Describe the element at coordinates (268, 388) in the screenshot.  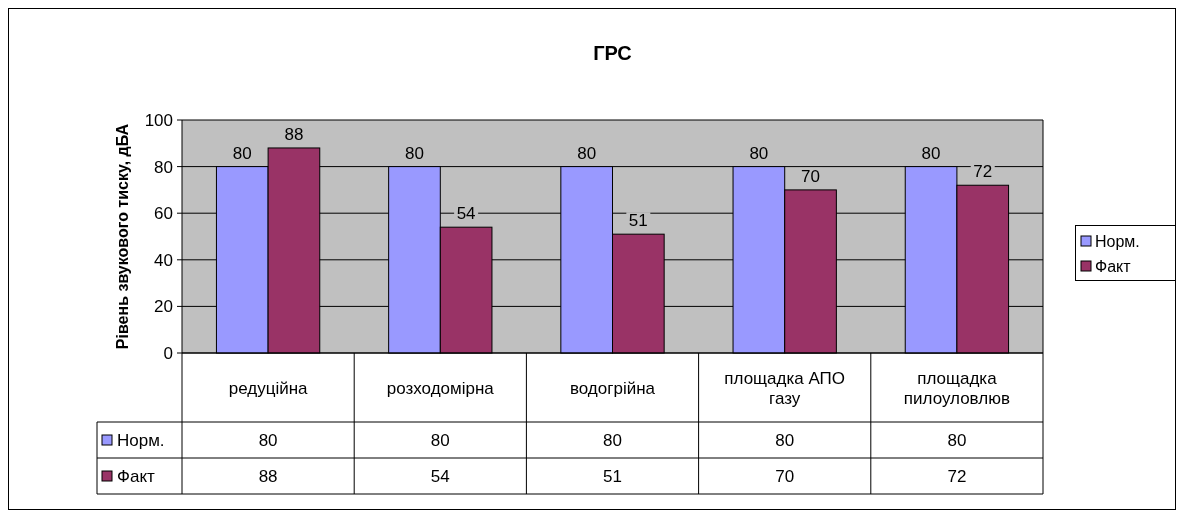
I see `x-tick-label: редуційна` at that location.